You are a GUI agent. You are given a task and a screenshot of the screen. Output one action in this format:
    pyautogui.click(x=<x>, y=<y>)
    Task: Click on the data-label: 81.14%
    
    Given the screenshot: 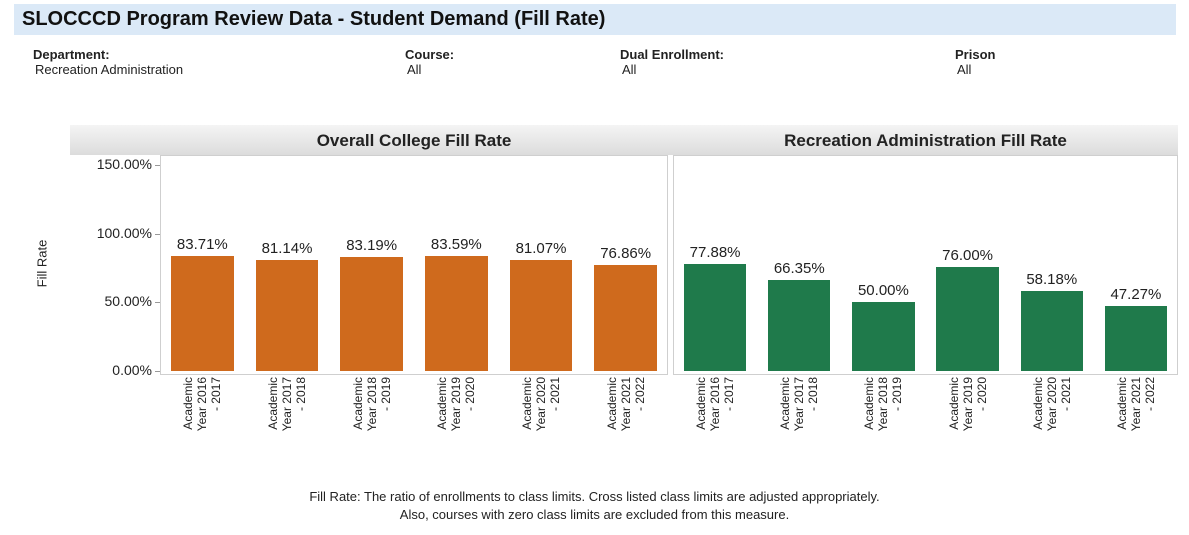 What is the action you would take?
    pyautogui.click(x=287, y=248)
    